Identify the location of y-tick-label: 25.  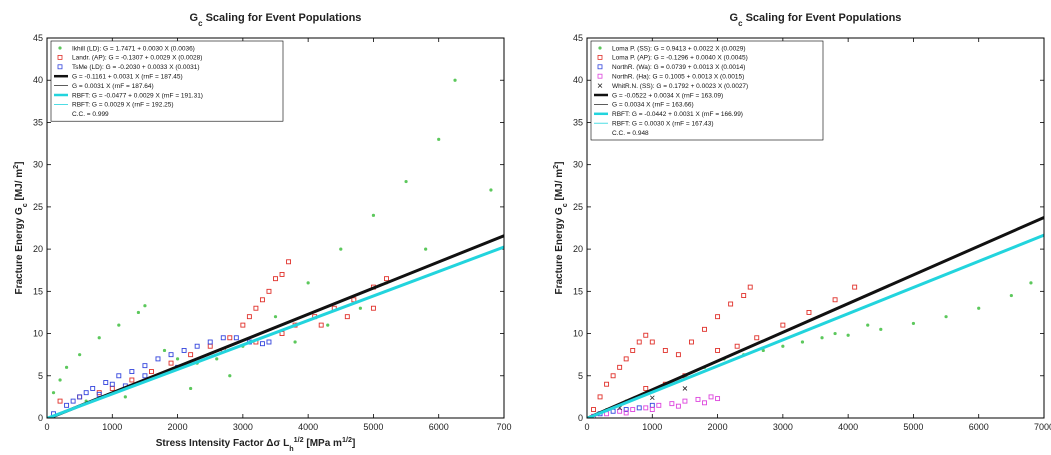
(578, 207).